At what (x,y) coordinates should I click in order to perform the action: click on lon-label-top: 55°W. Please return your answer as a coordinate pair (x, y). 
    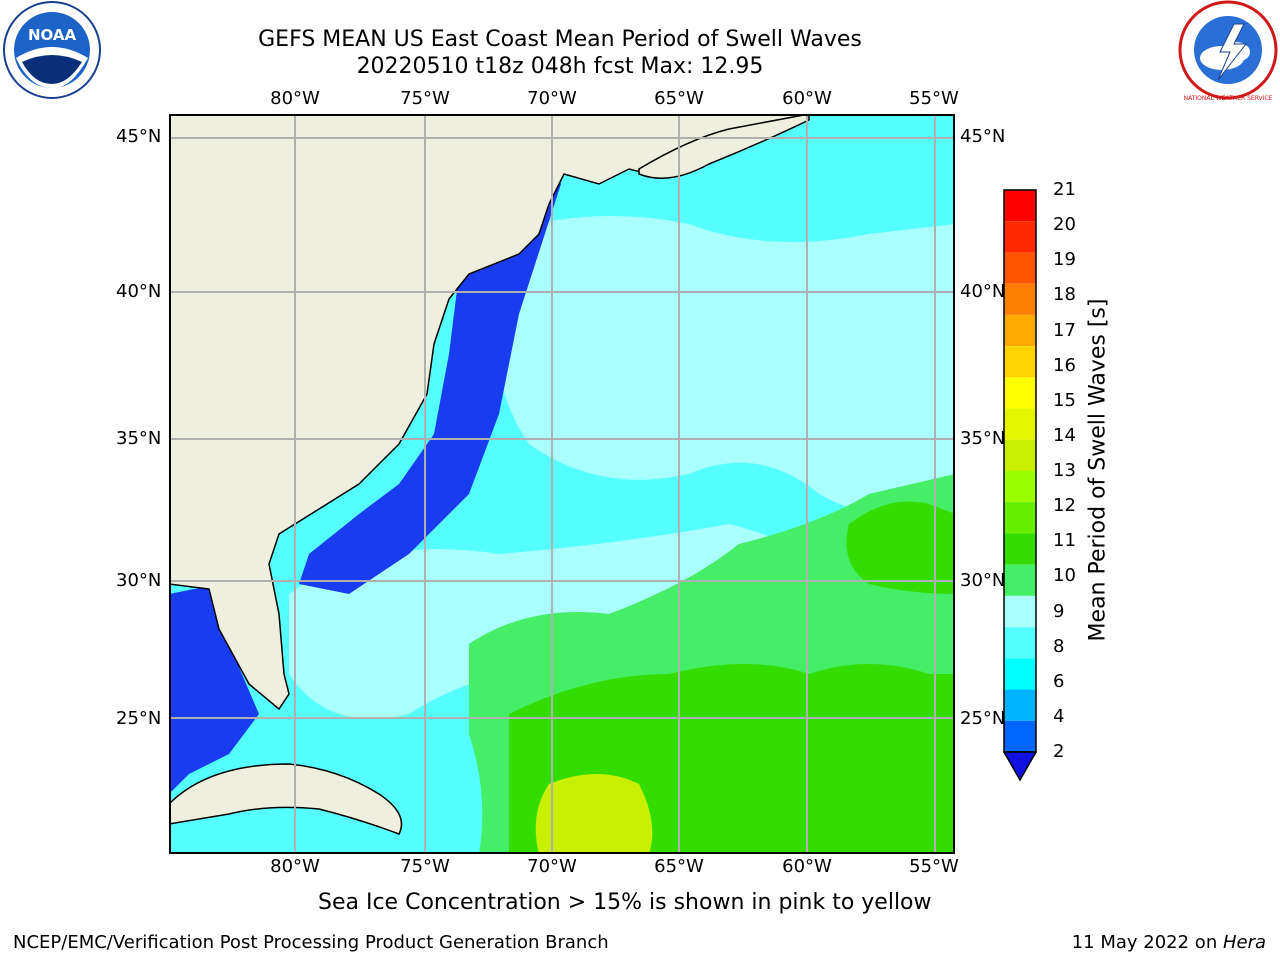
    Looking at the image, I should click on (934, 98).